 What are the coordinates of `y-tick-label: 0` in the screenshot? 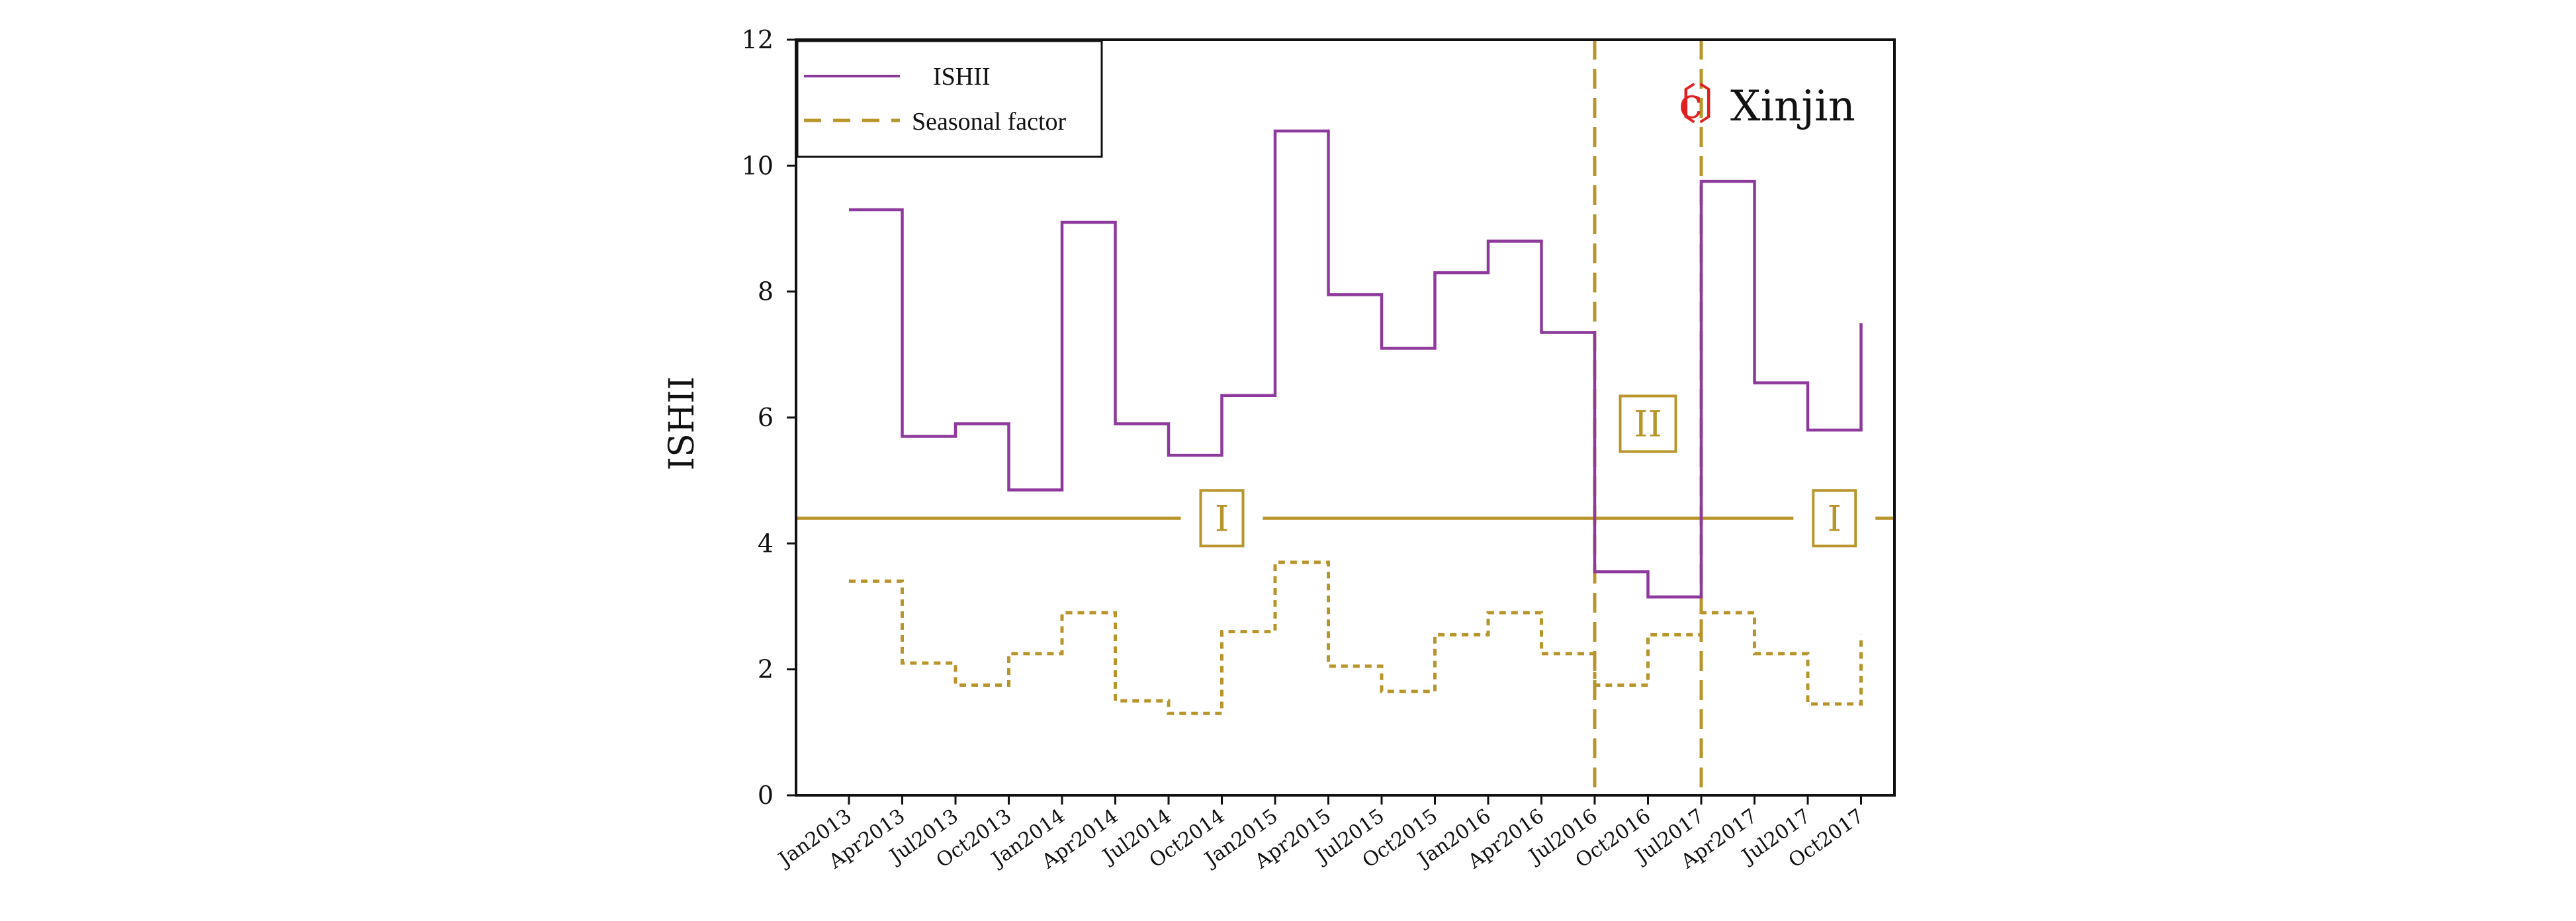 It's located at (766, 795).